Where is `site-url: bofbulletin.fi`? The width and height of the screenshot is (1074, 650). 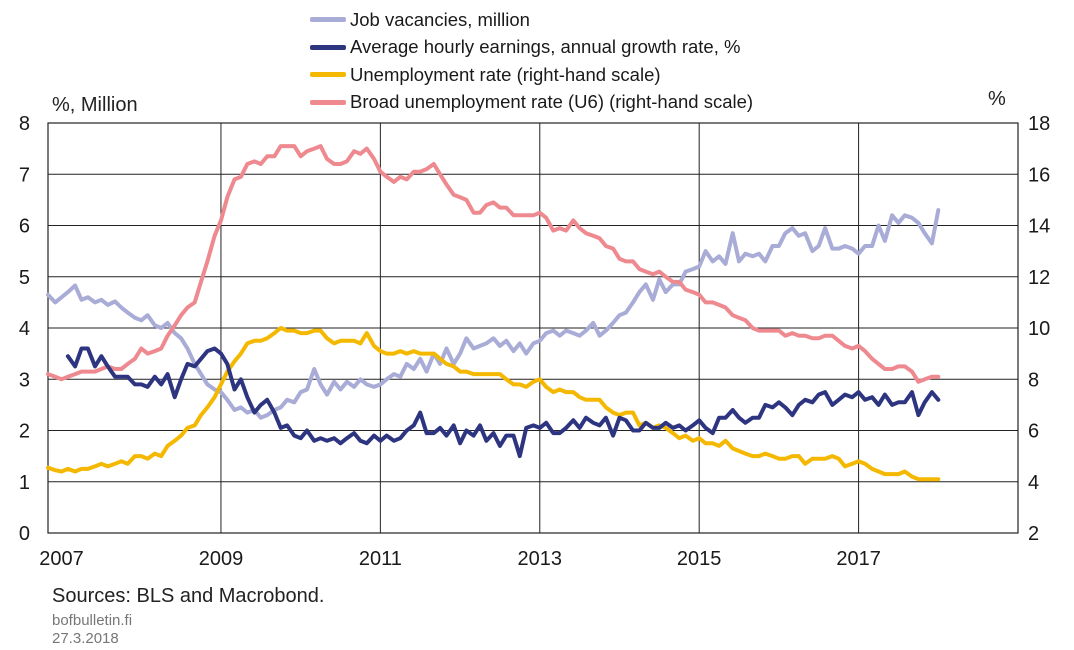
site-url: bofbulletin.fi is located at coordinates (92, 620).